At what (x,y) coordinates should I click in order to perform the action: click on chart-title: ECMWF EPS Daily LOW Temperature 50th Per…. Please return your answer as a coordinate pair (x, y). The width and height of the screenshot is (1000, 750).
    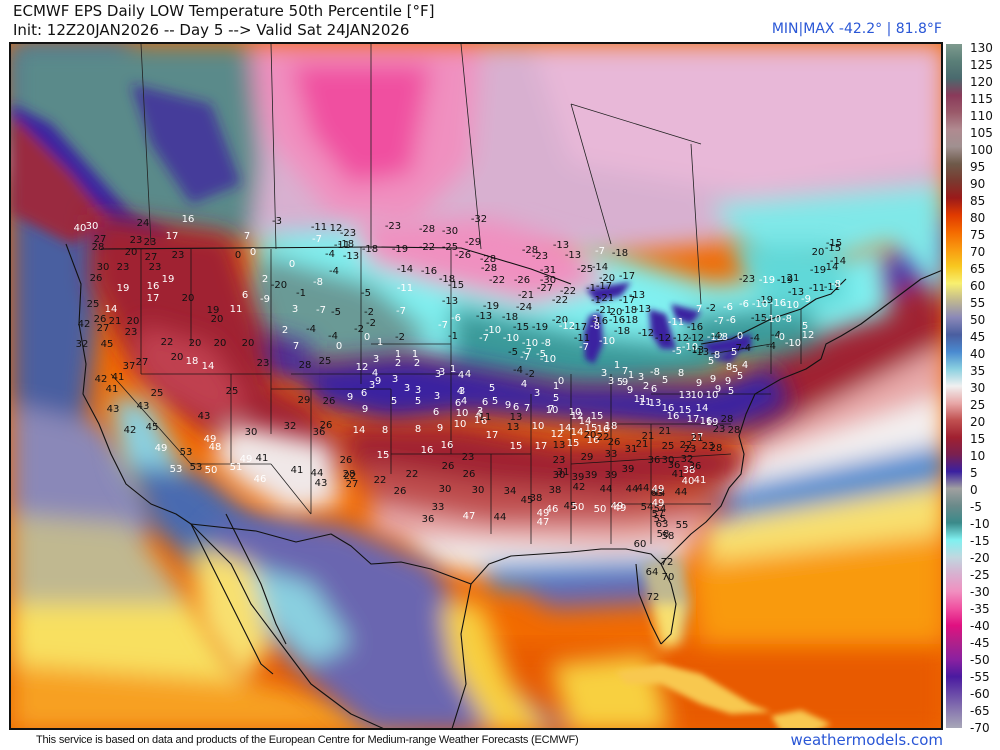
    Looking at the image, I should click on (224, 21).